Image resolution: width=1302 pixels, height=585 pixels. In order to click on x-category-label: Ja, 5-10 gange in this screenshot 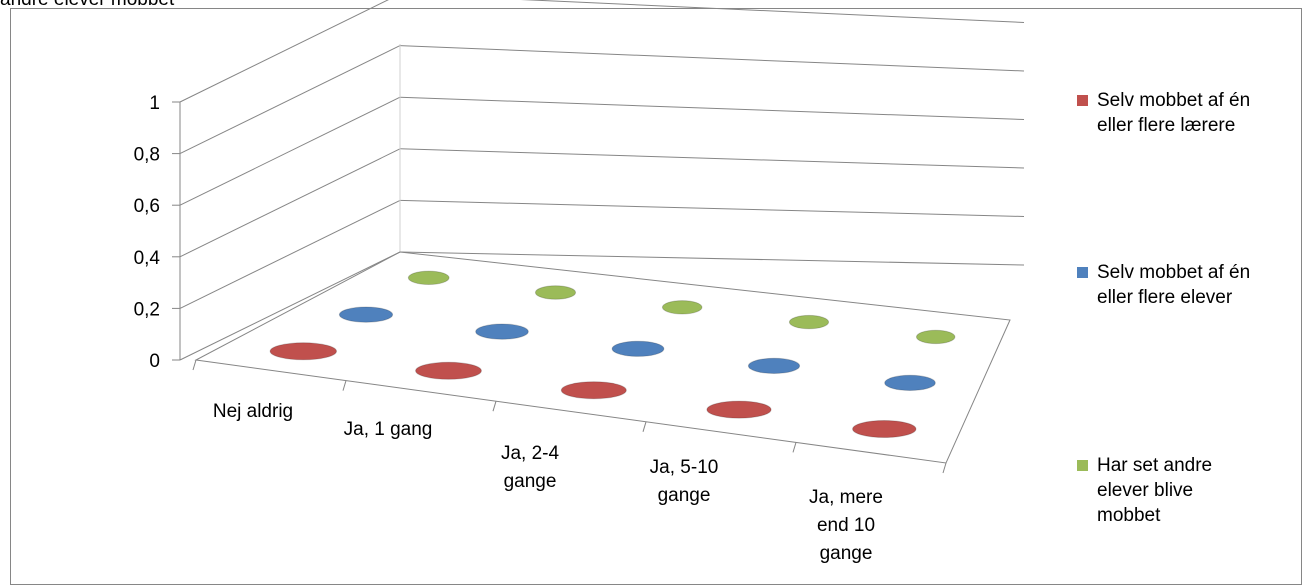, I will do `click(684, 481)`.